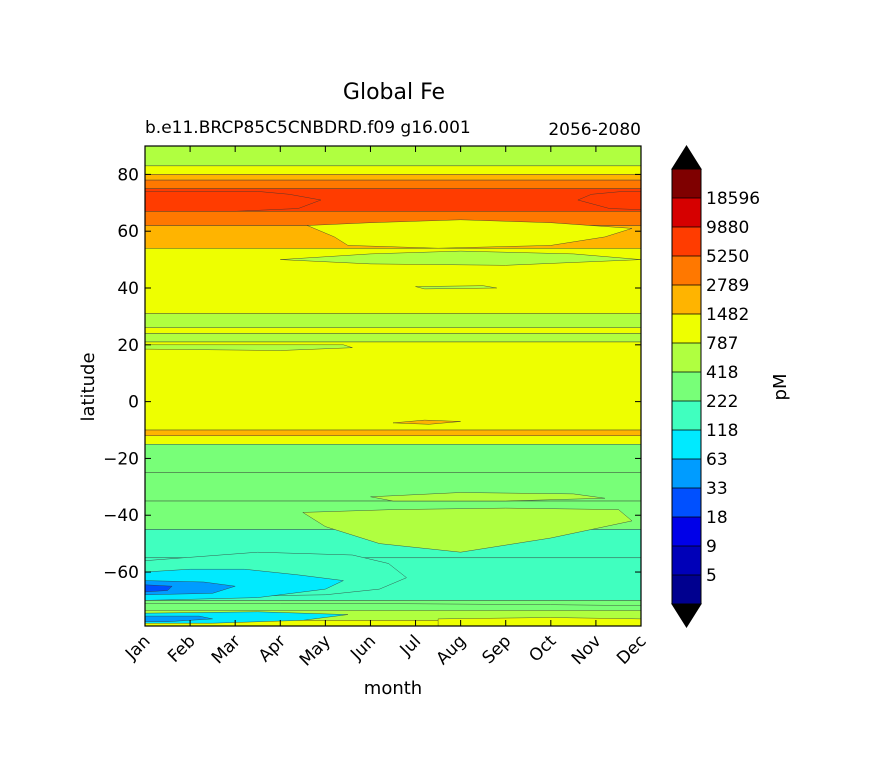  What do you see at coordinates (722, 402) in the screenshot?
I see `colorbar-tick-label: 222` at bounding box center [722, 402].